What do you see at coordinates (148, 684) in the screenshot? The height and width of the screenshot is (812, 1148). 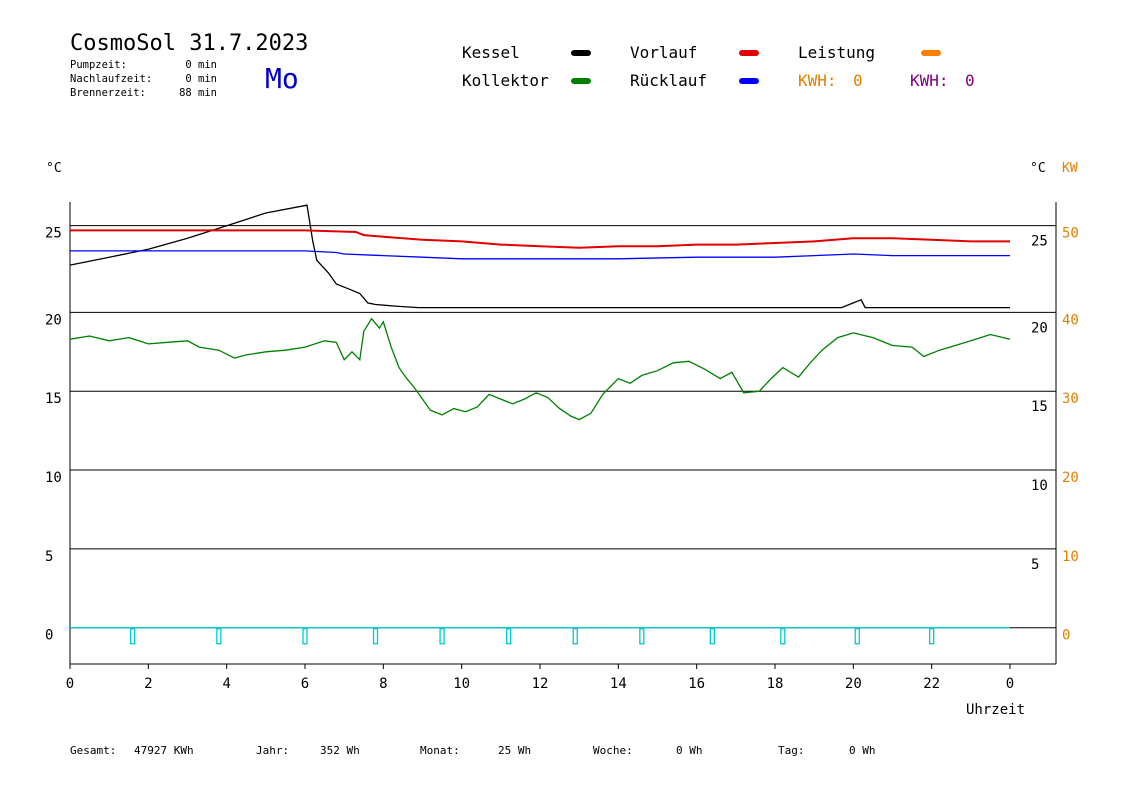 I see `x-tick-label: 2` at bounding box center [148, 684].